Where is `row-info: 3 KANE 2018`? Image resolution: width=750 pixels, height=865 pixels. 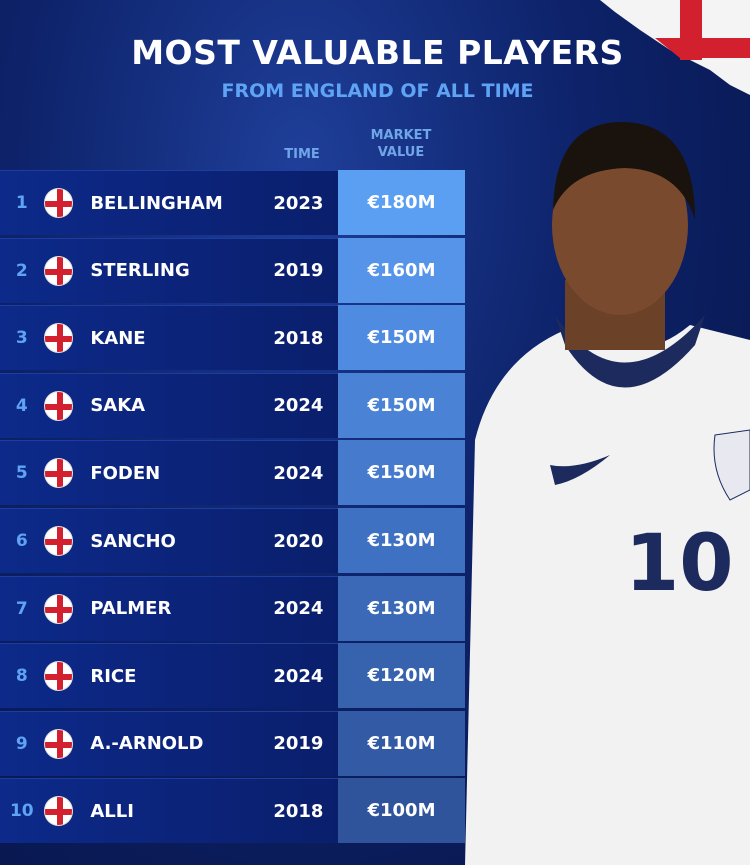 row-info: 3 KANE 2018 is located at coordinates (169, 338).